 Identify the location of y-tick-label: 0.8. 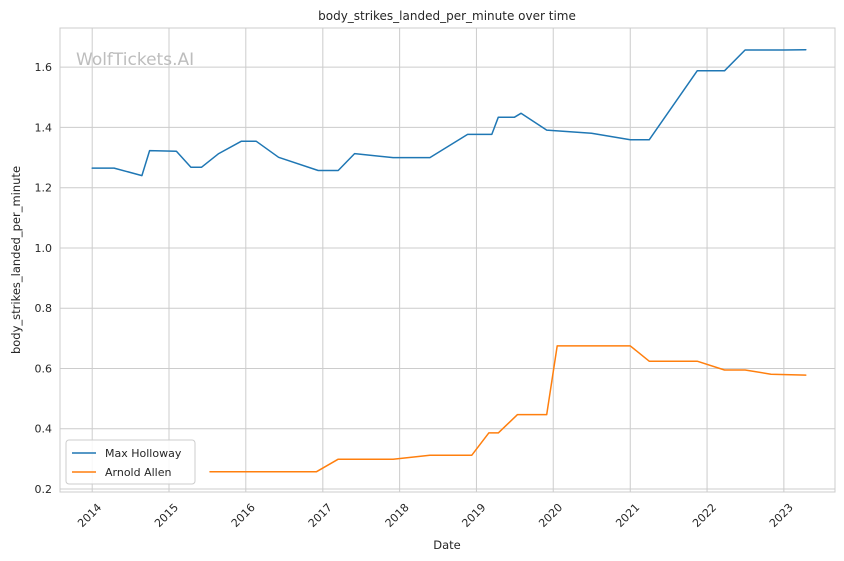
(44, 308).